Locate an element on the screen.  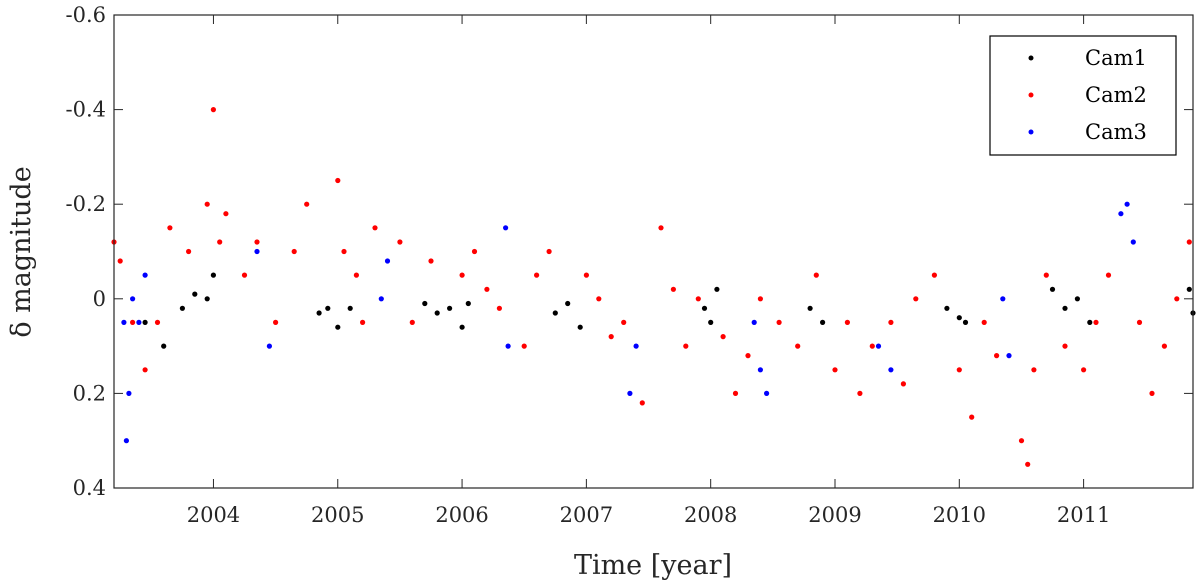
y-tick-label: -0.4 is located at coordinates (86, 110).